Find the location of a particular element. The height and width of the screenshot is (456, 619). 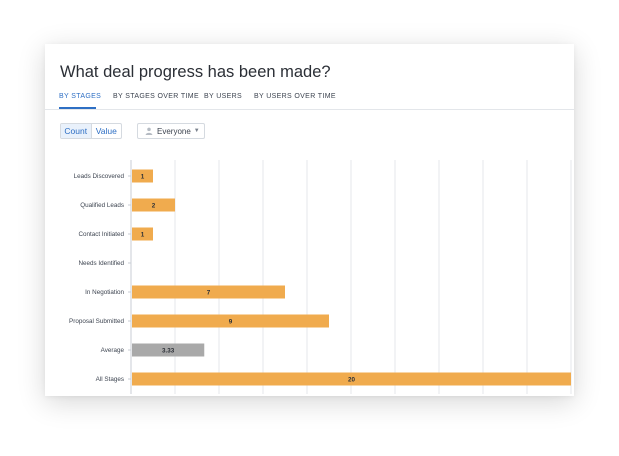

active-tab-indicator is located at coordinates (77, 108).